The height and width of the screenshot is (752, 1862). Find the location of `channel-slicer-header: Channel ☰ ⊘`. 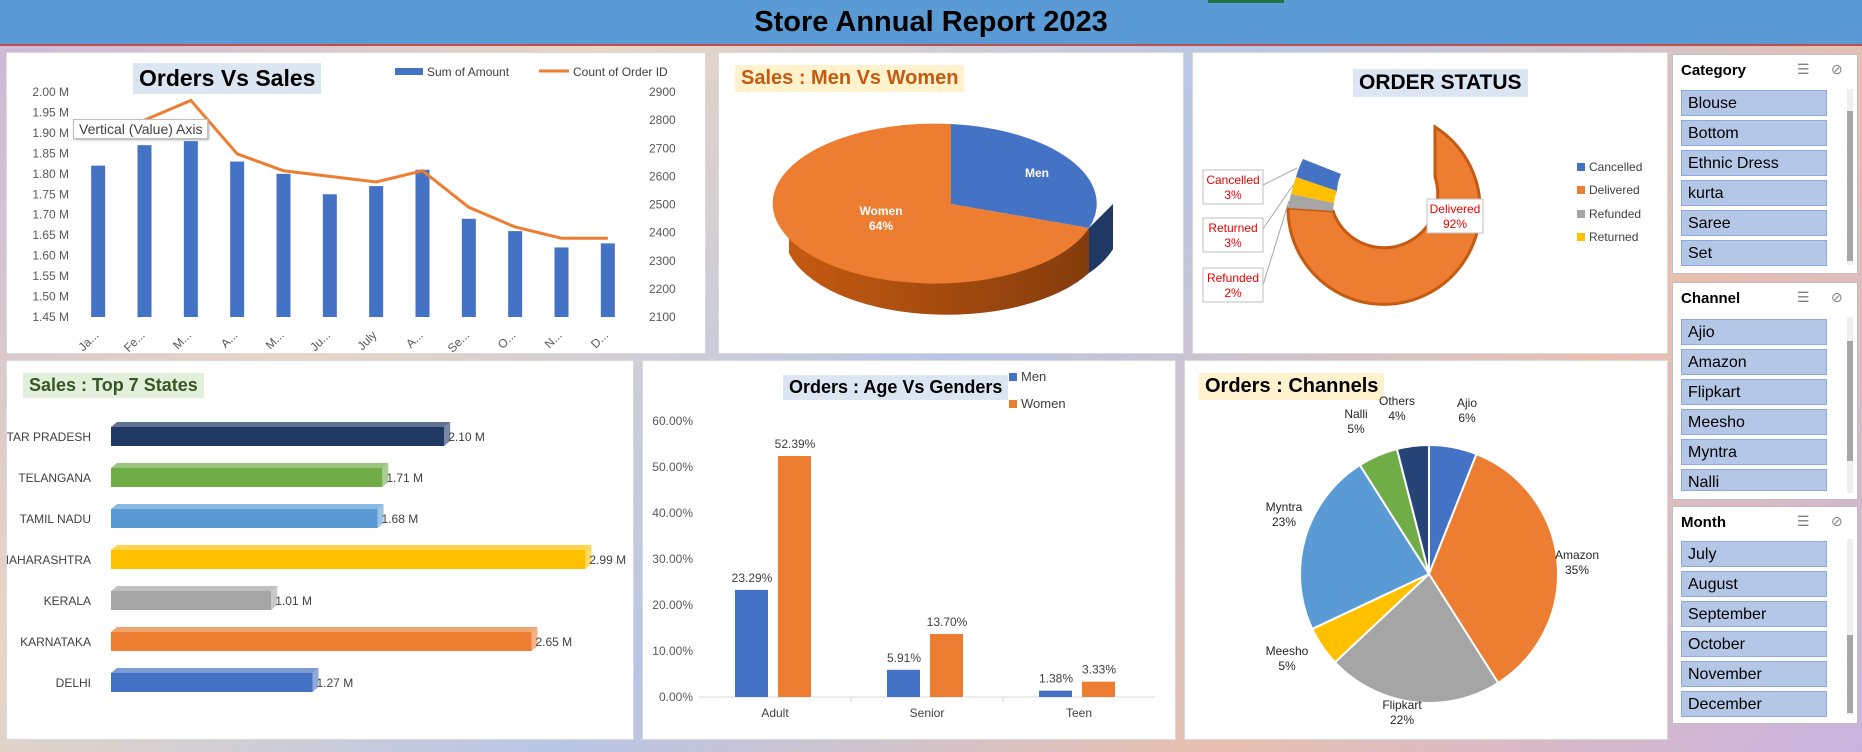

channel-slicer-header: Channel ☰ ⊘ is located at coordinates (1765, 297).